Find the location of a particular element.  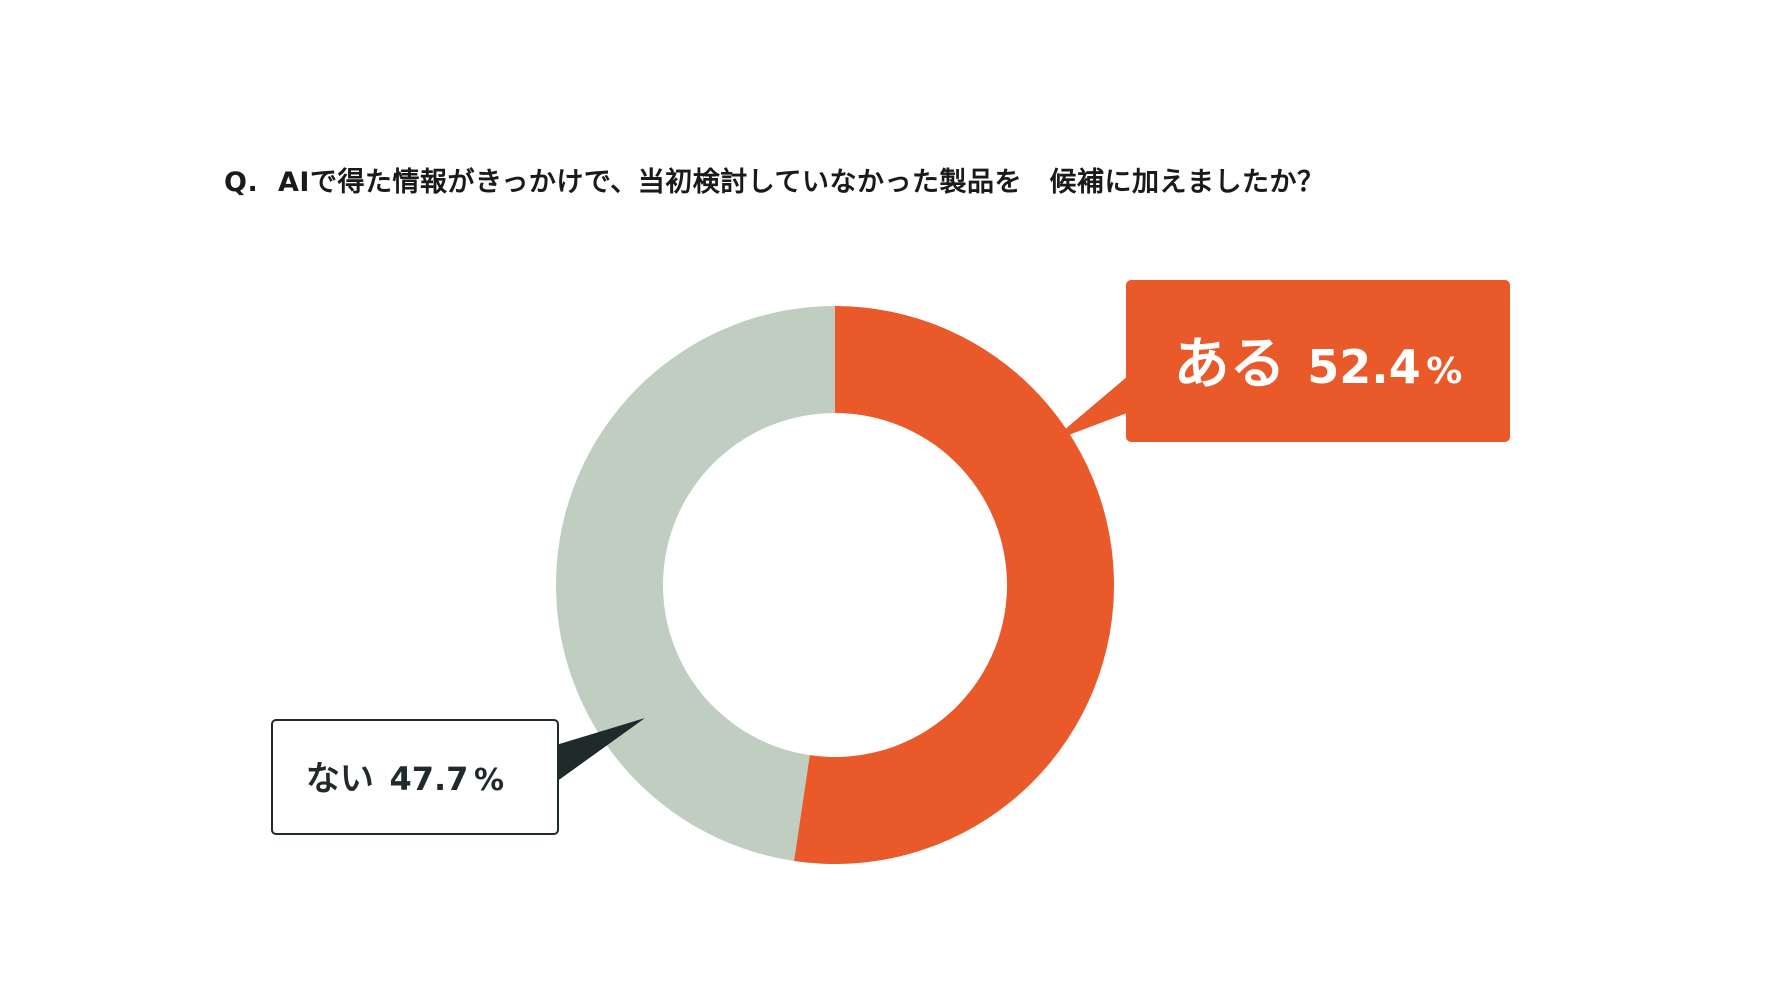

donut-slice-no is located at coordinates (695, 583).